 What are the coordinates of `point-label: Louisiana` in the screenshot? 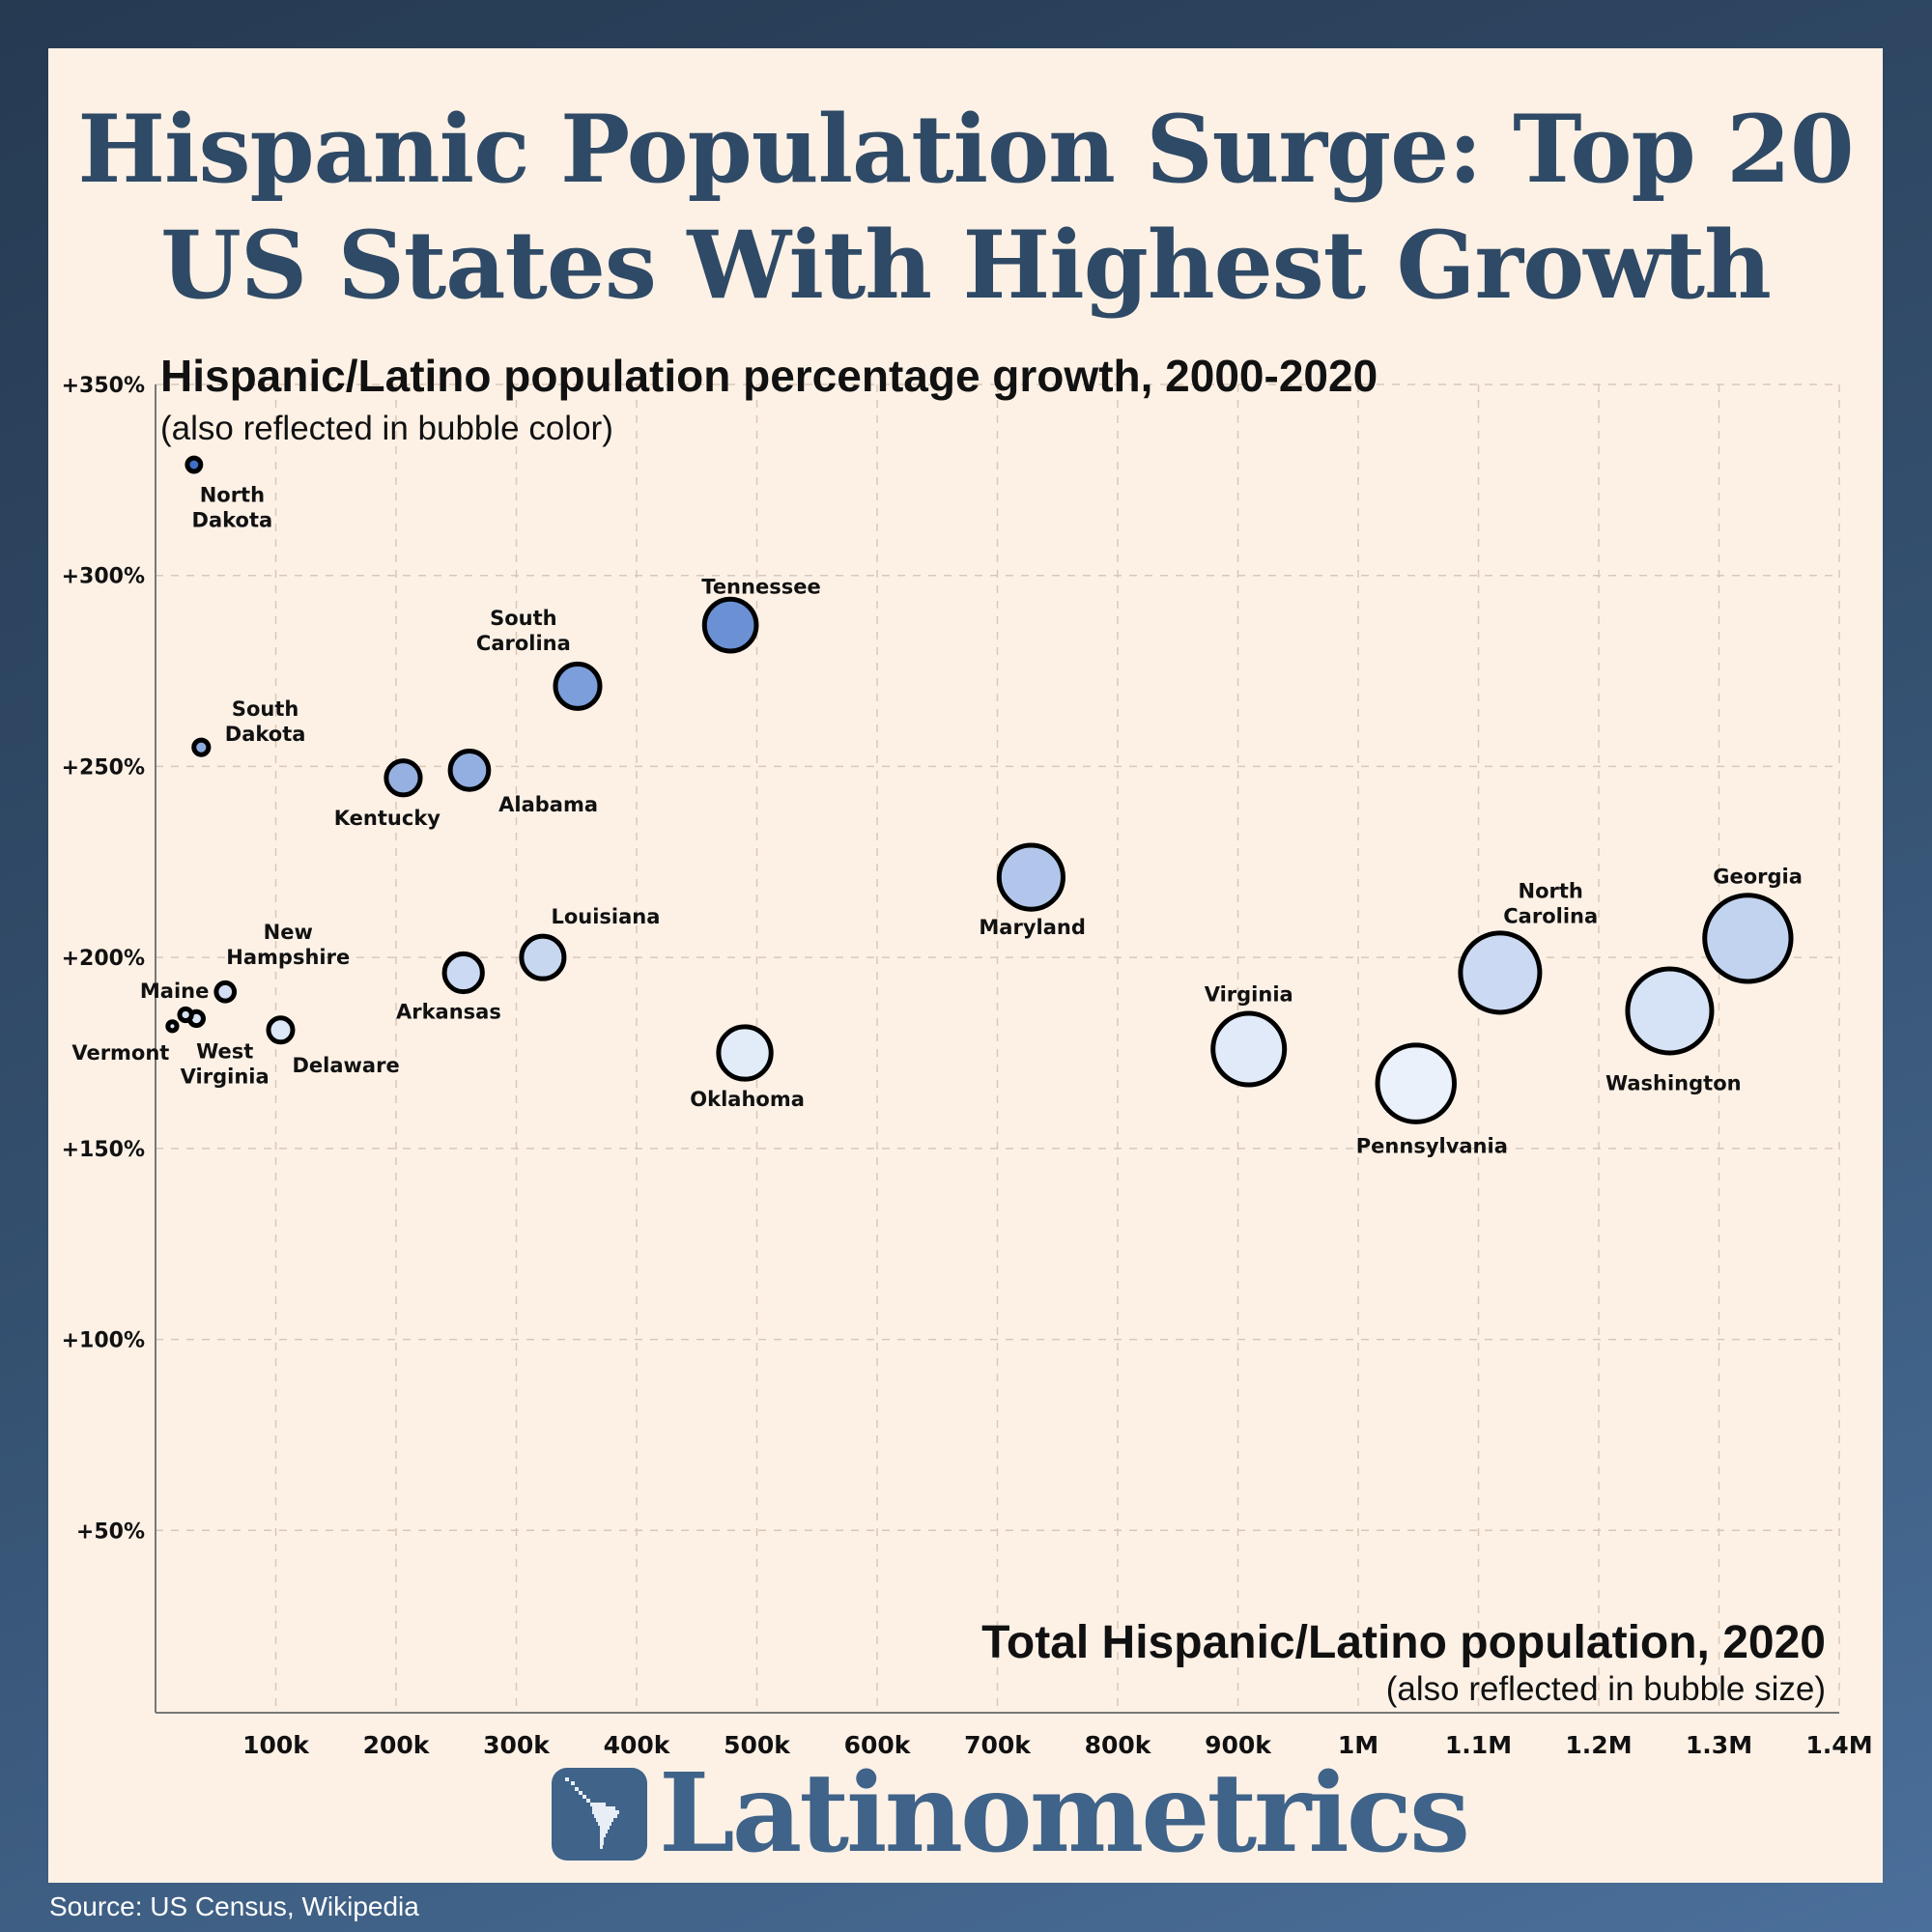 It's located at (605, 916).